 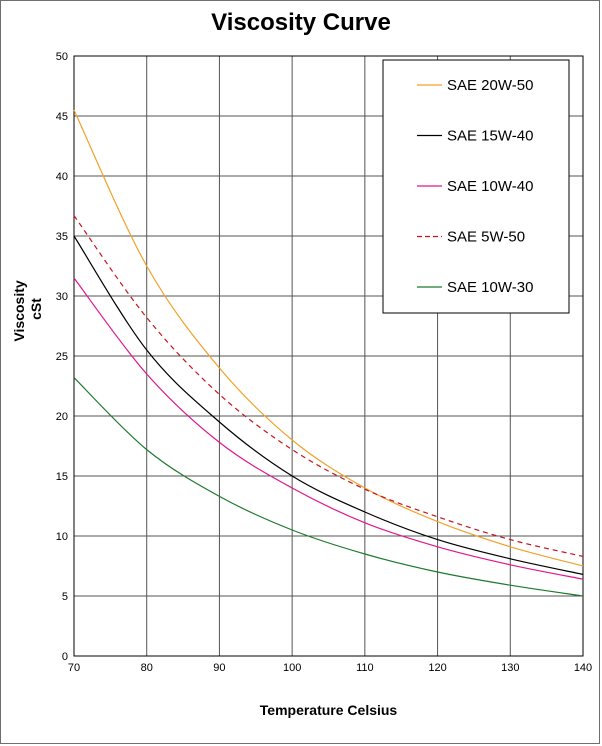 I want to click on y-tick-label: 20, so click(x=62, y=417).